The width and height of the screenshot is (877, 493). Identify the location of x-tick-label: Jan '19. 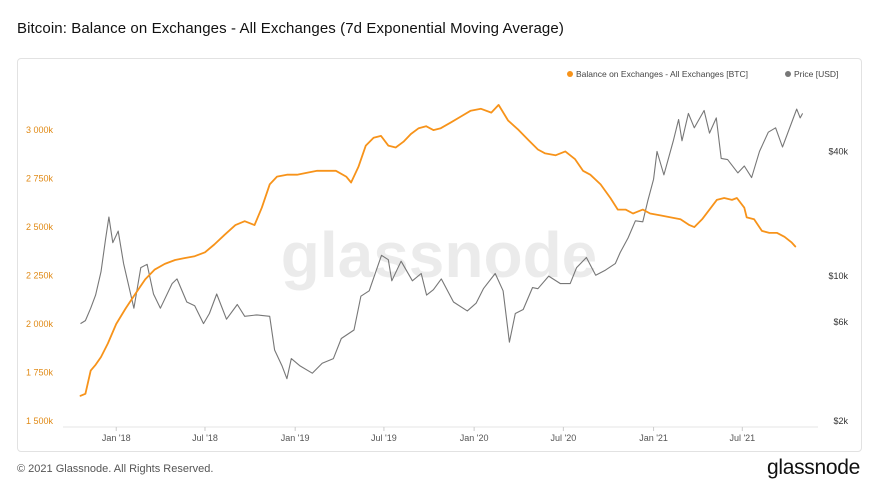
(295, 438).